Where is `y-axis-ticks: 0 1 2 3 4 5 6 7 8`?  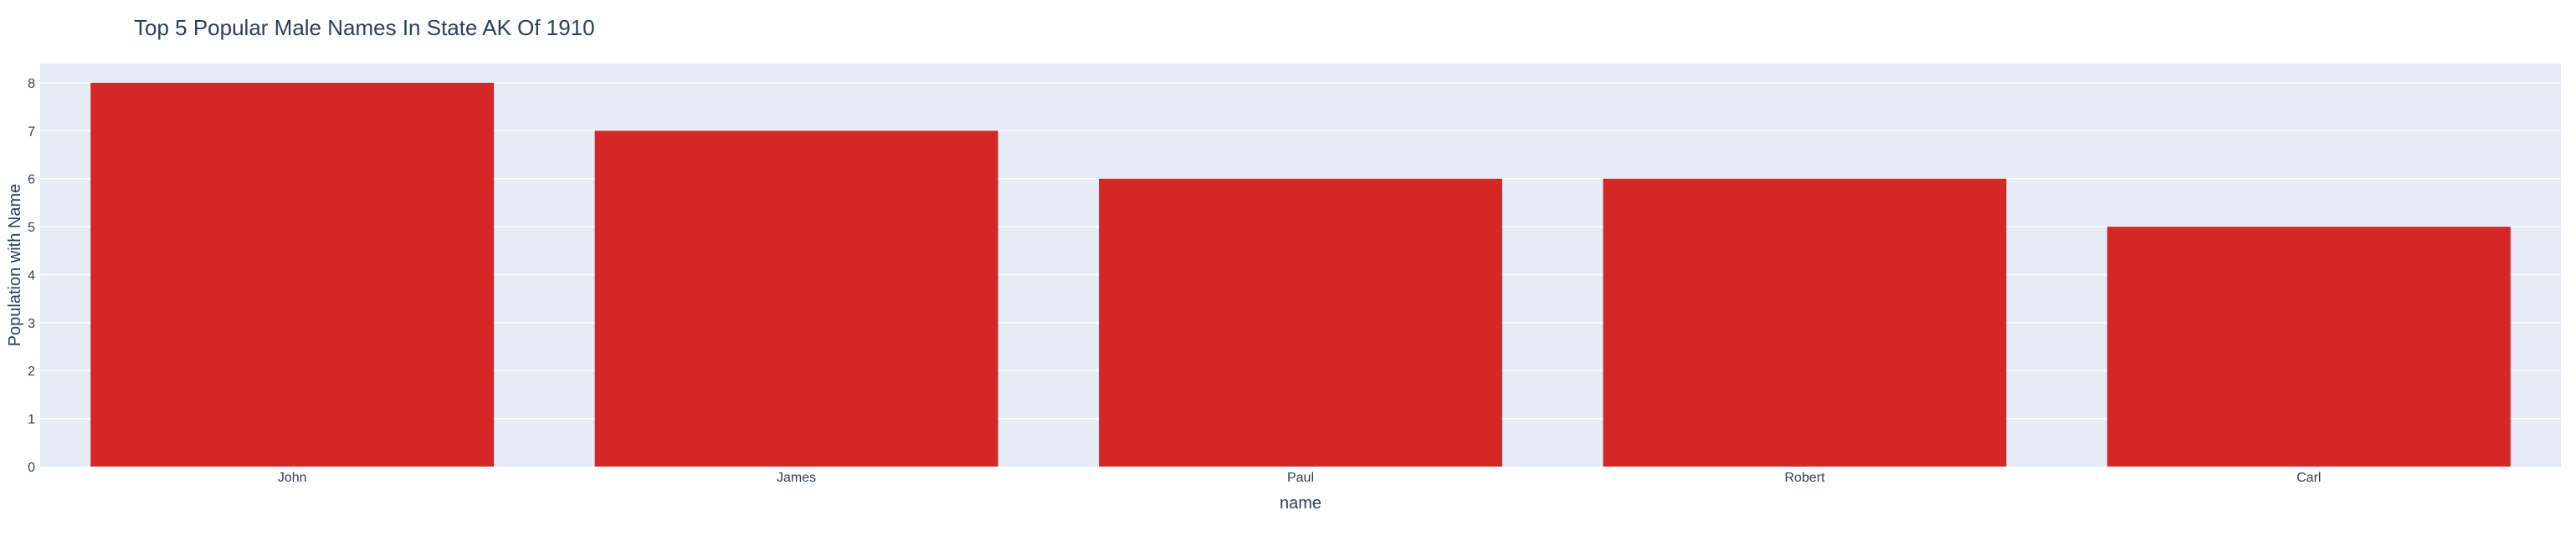
y-axis-ticks: 0 1 2 3 4 5 6 7 8 is located at coordinates (31, 276).